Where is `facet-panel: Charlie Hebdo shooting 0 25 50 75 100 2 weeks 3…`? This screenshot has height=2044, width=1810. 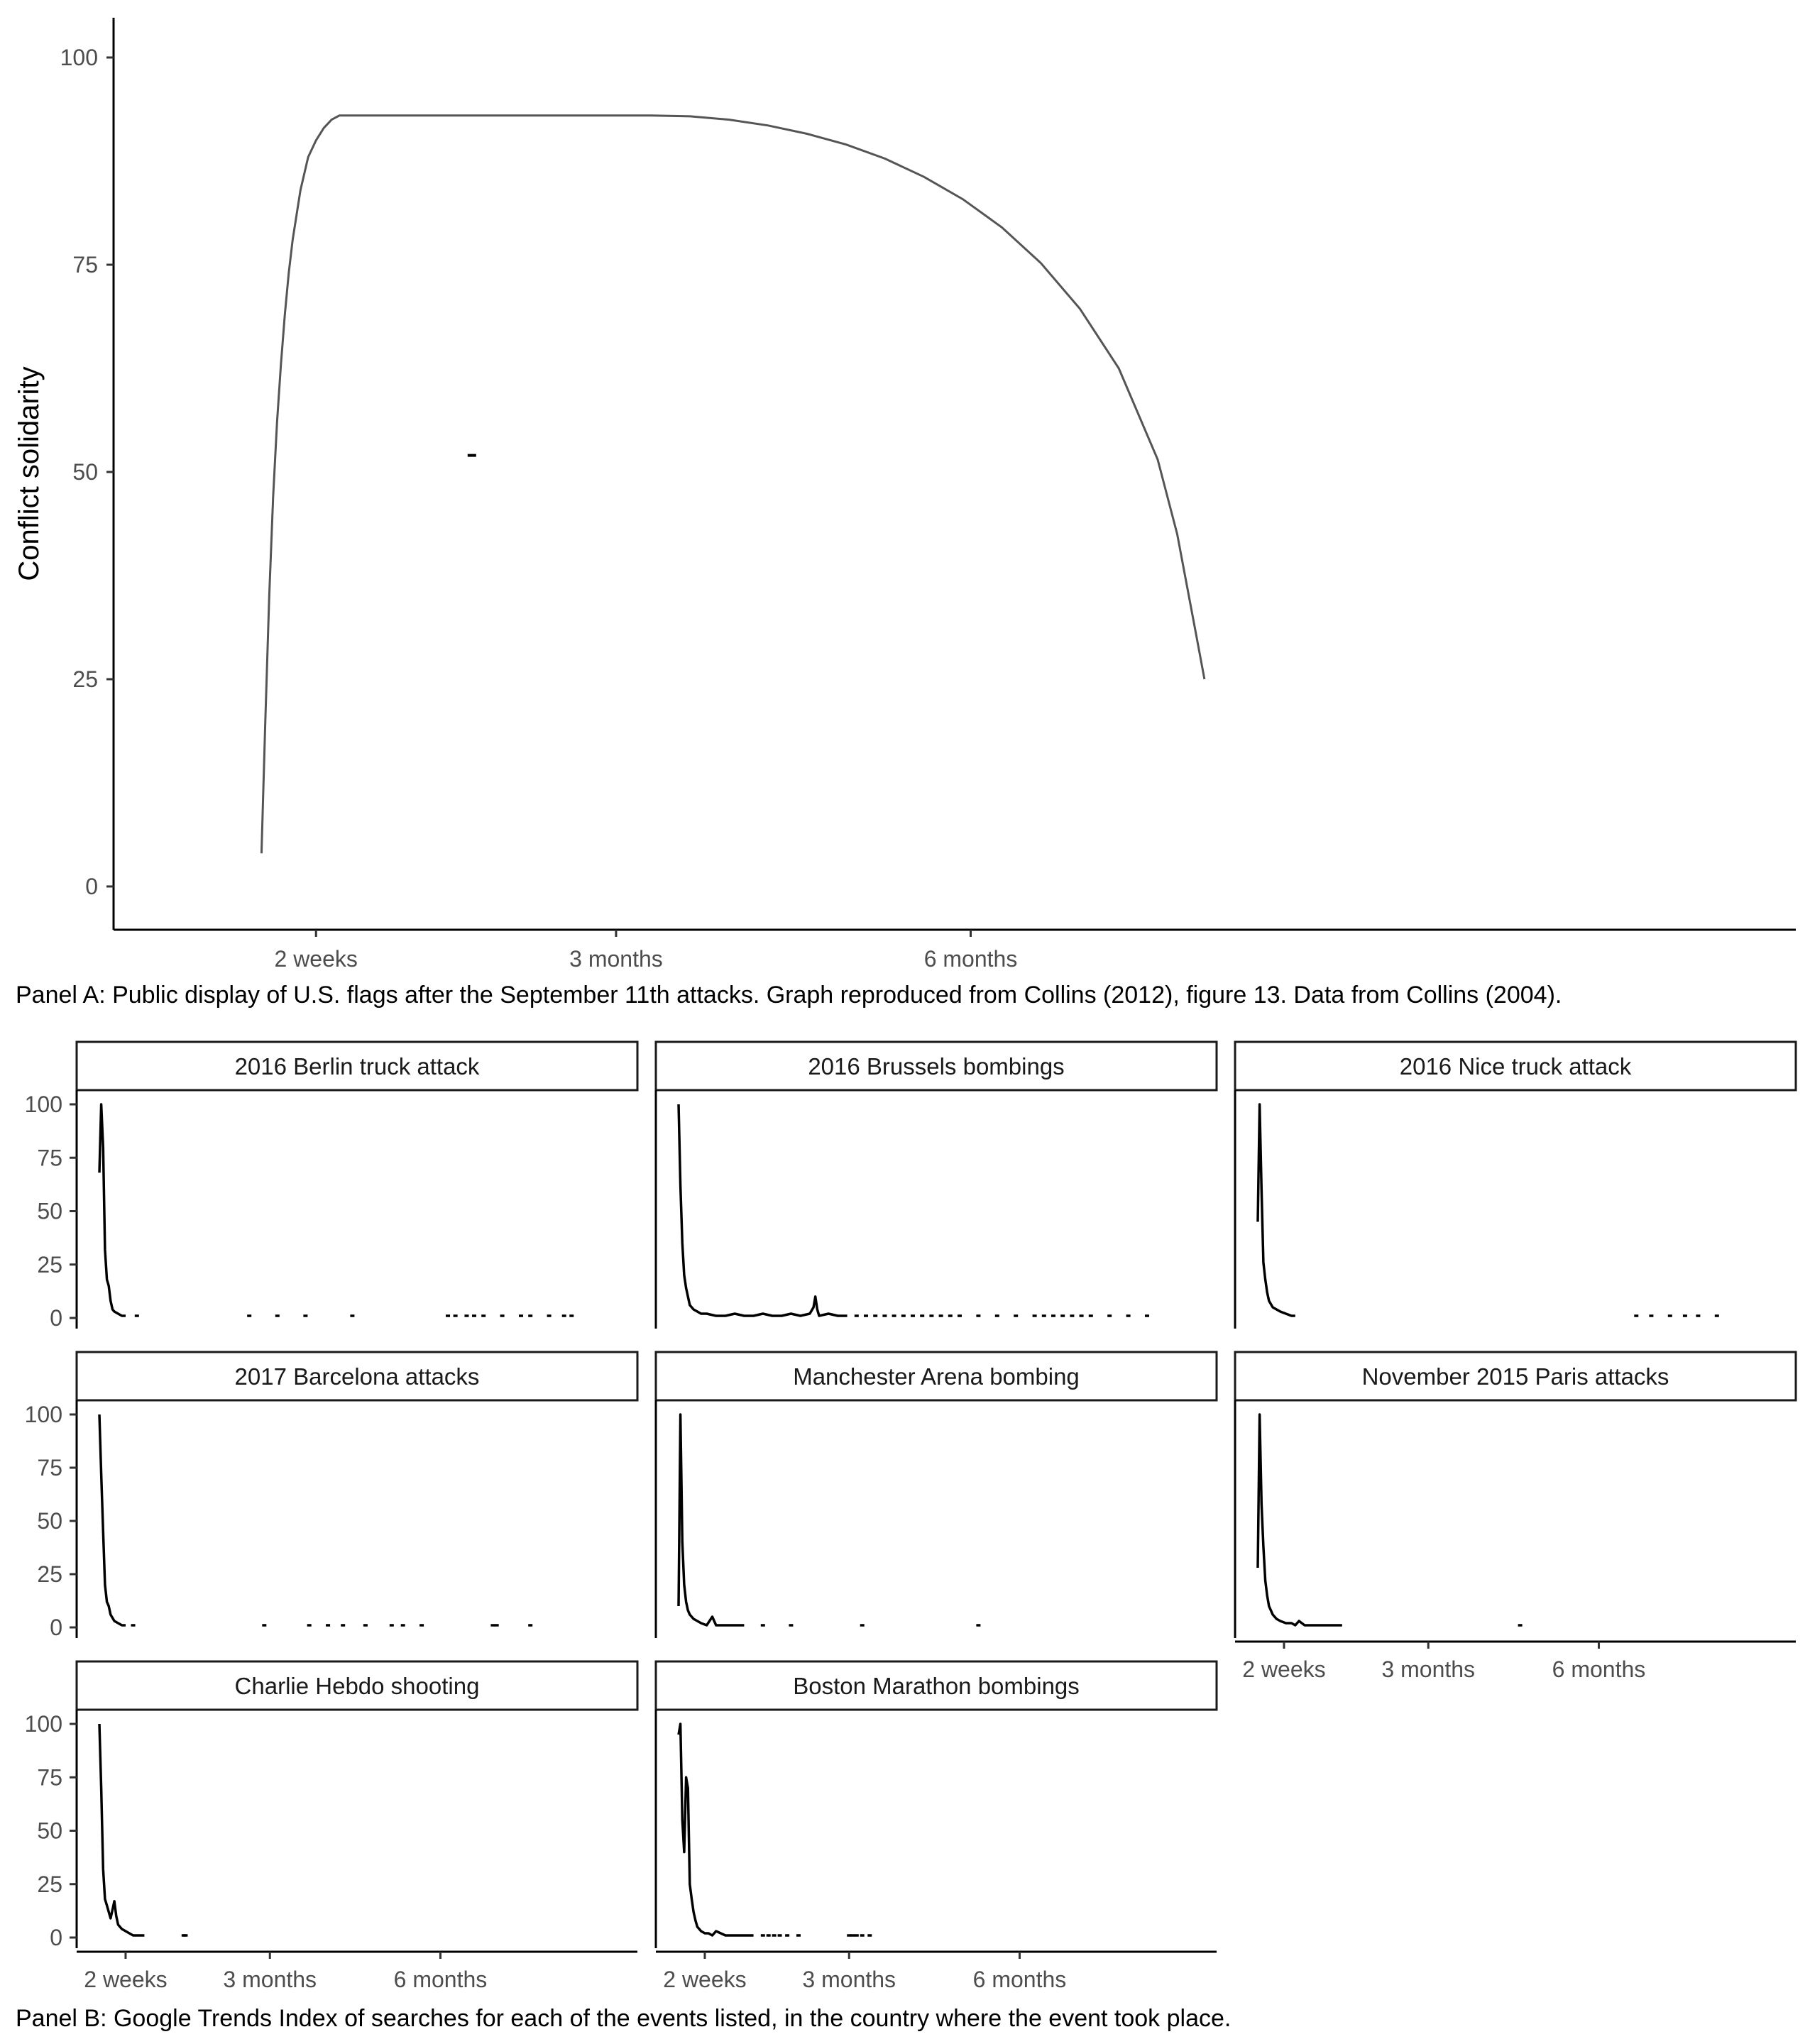
facet-panel: Charlie Hebdo shooting 0 25 50 75 100 2 weeks 3… is located at coordinates (332, 1826).